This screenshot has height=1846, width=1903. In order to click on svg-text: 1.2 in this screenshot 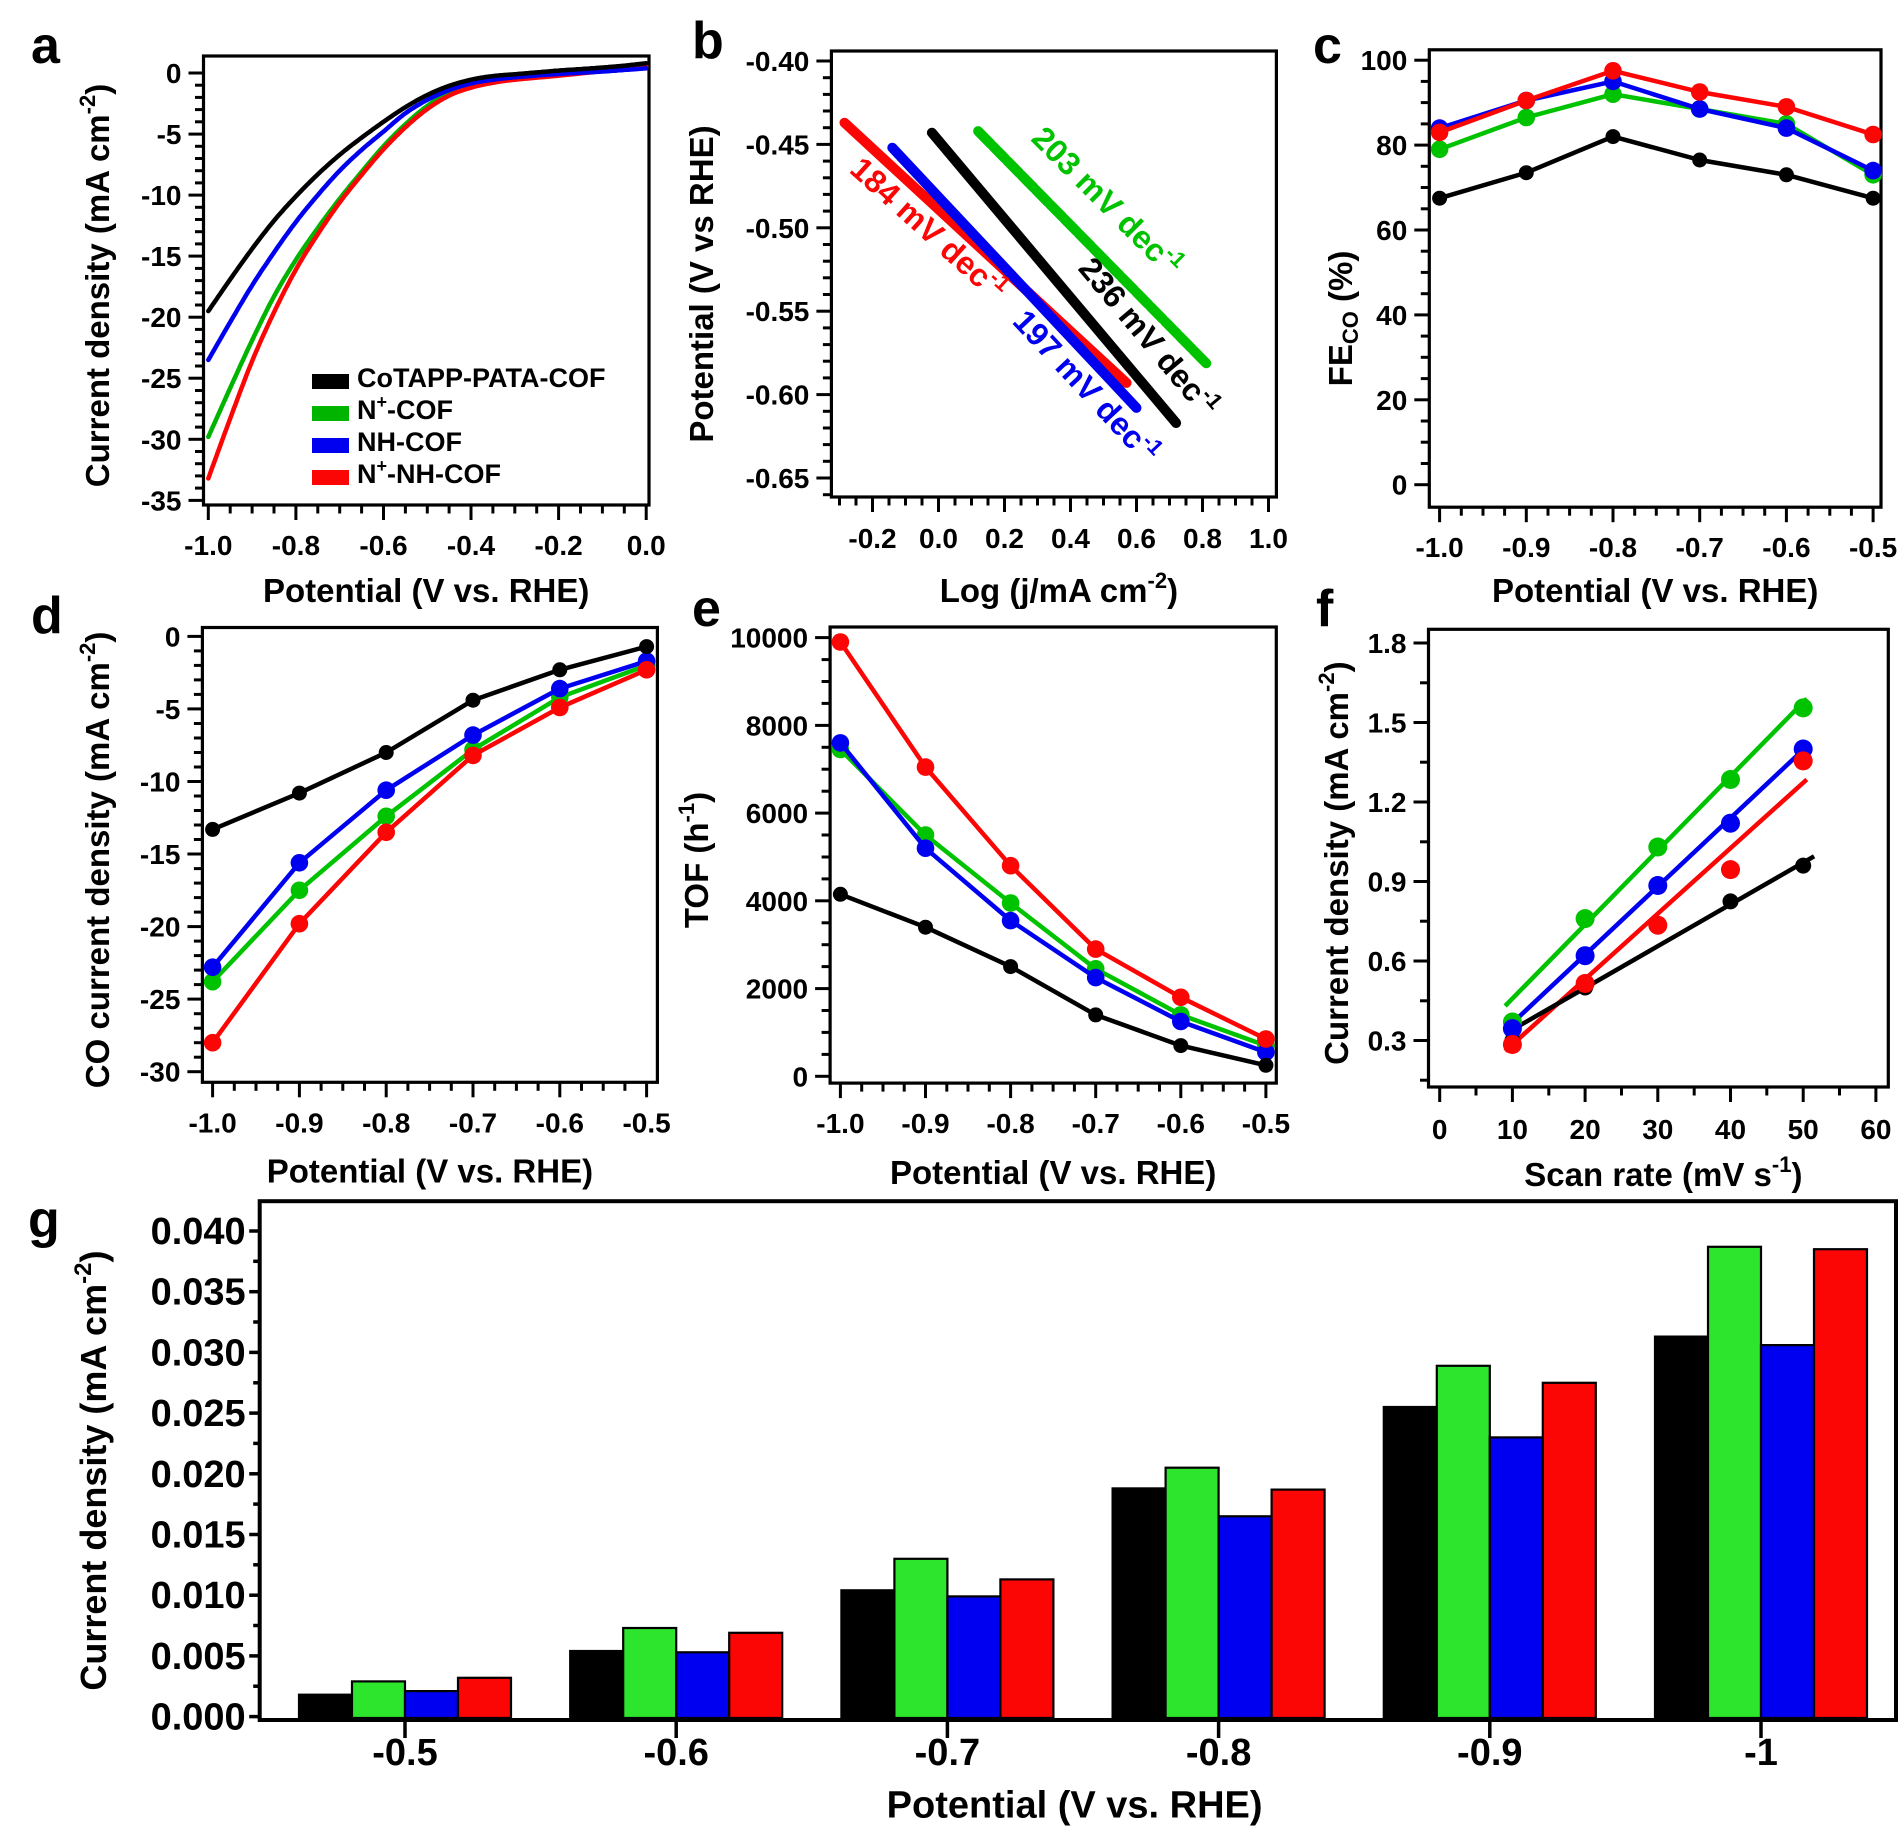, I will do `click(1387, 802)`.